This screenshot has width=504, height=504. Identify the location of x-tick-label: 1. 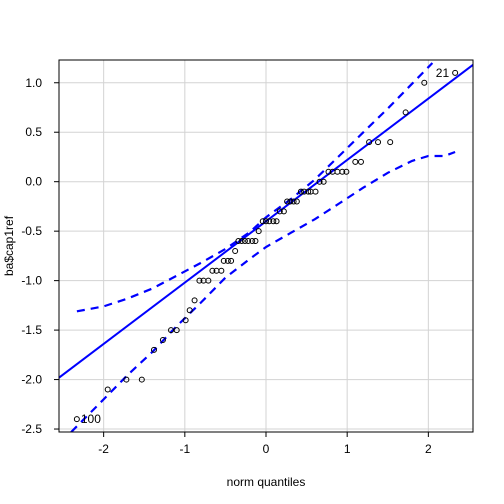
(347, 449).